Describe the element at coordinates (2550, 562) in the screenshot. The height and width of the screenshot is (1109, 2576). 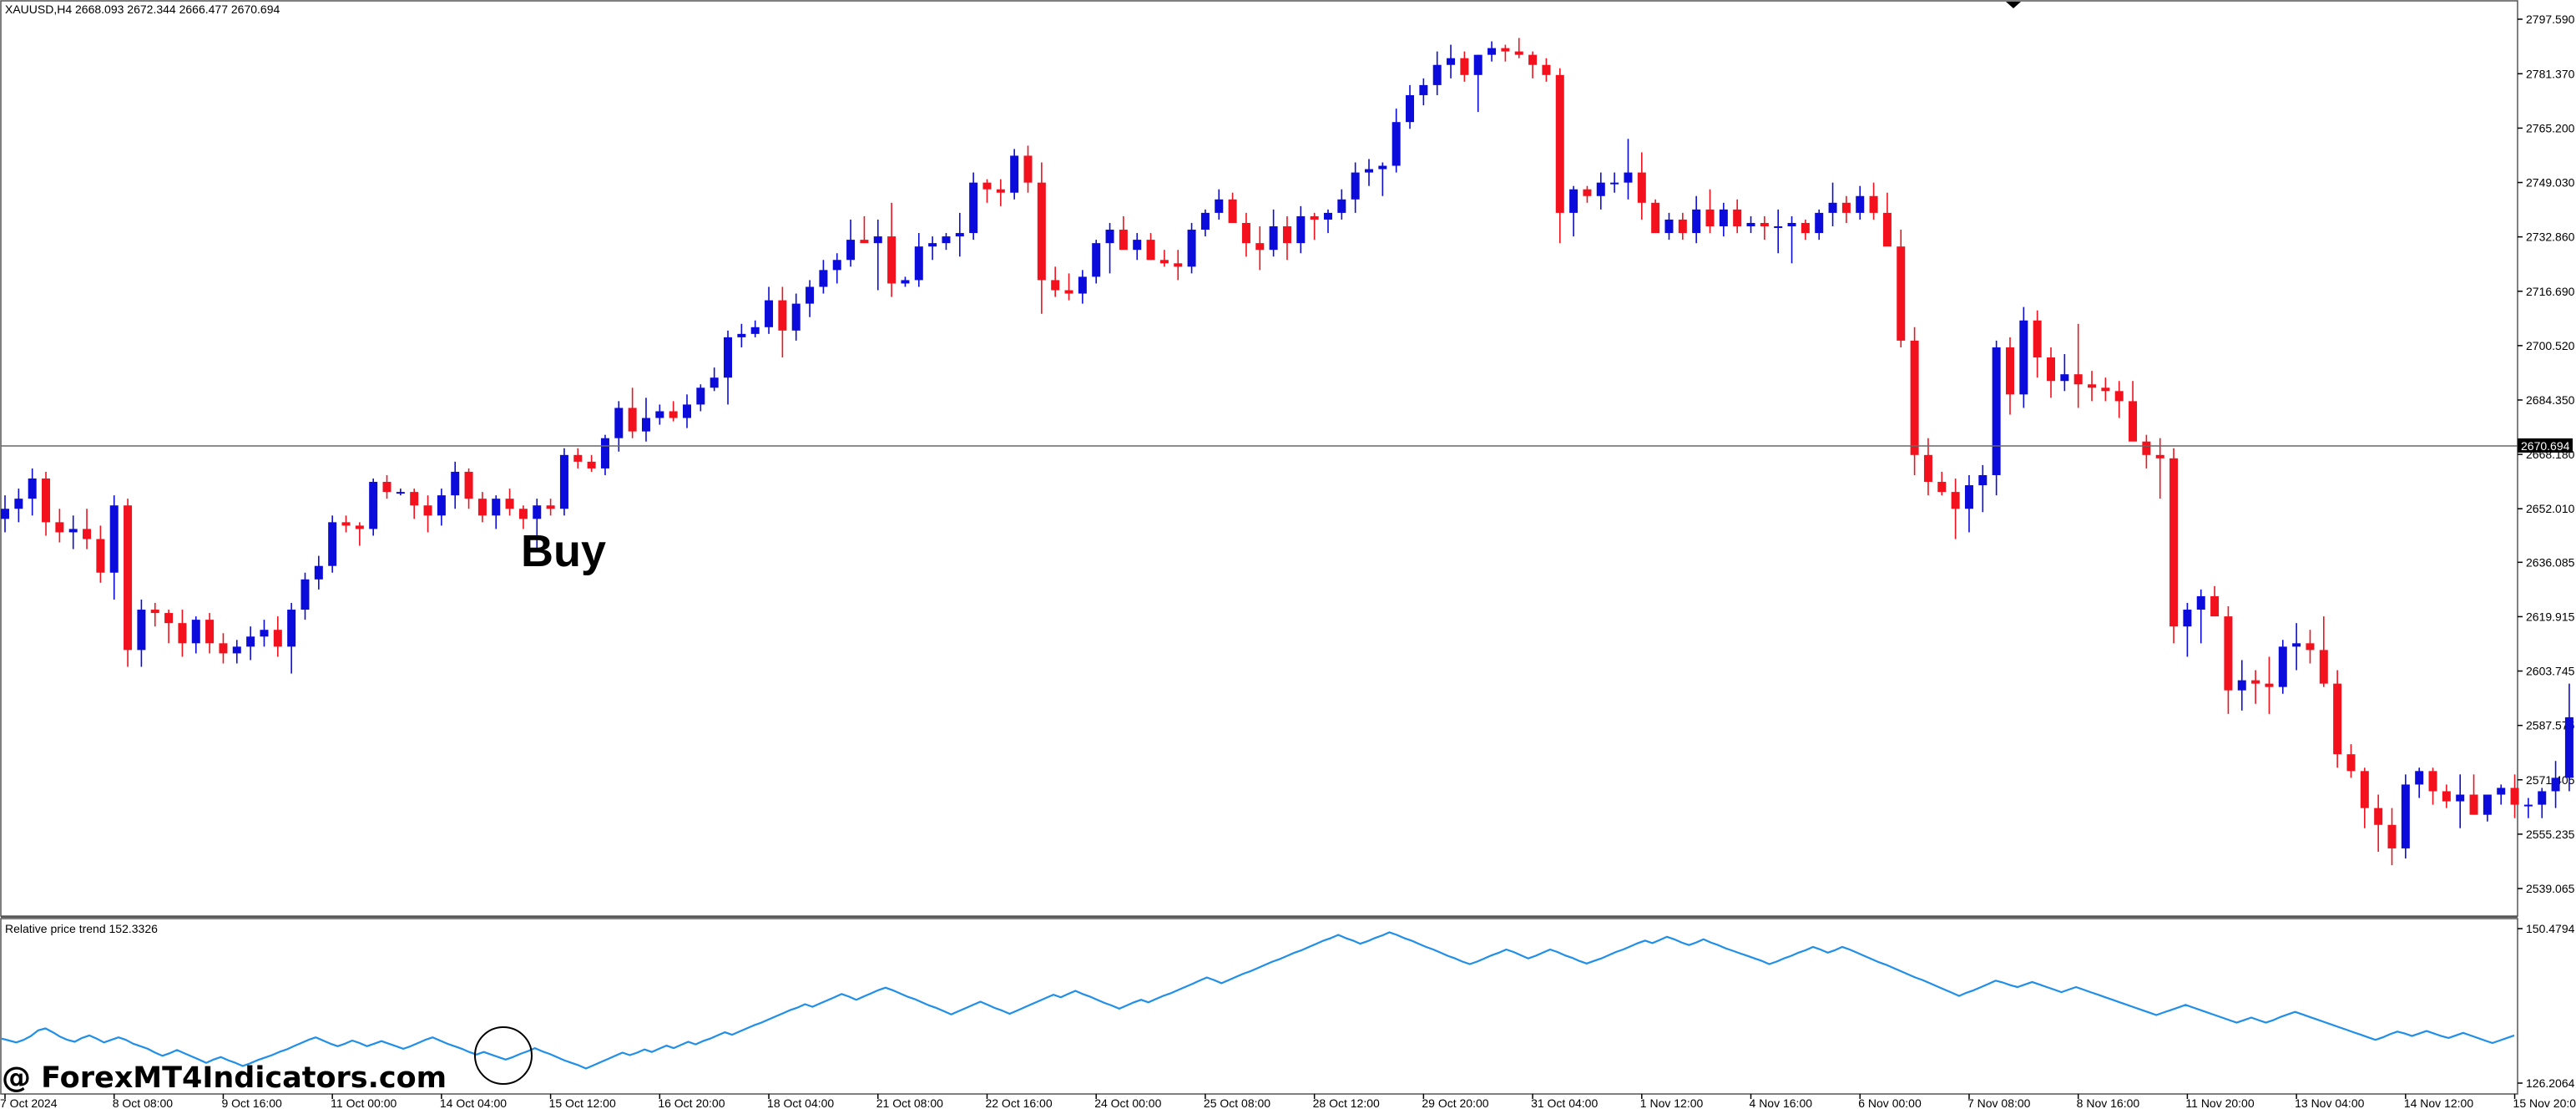
I see `price-tick-label: 2636.085` at that location.